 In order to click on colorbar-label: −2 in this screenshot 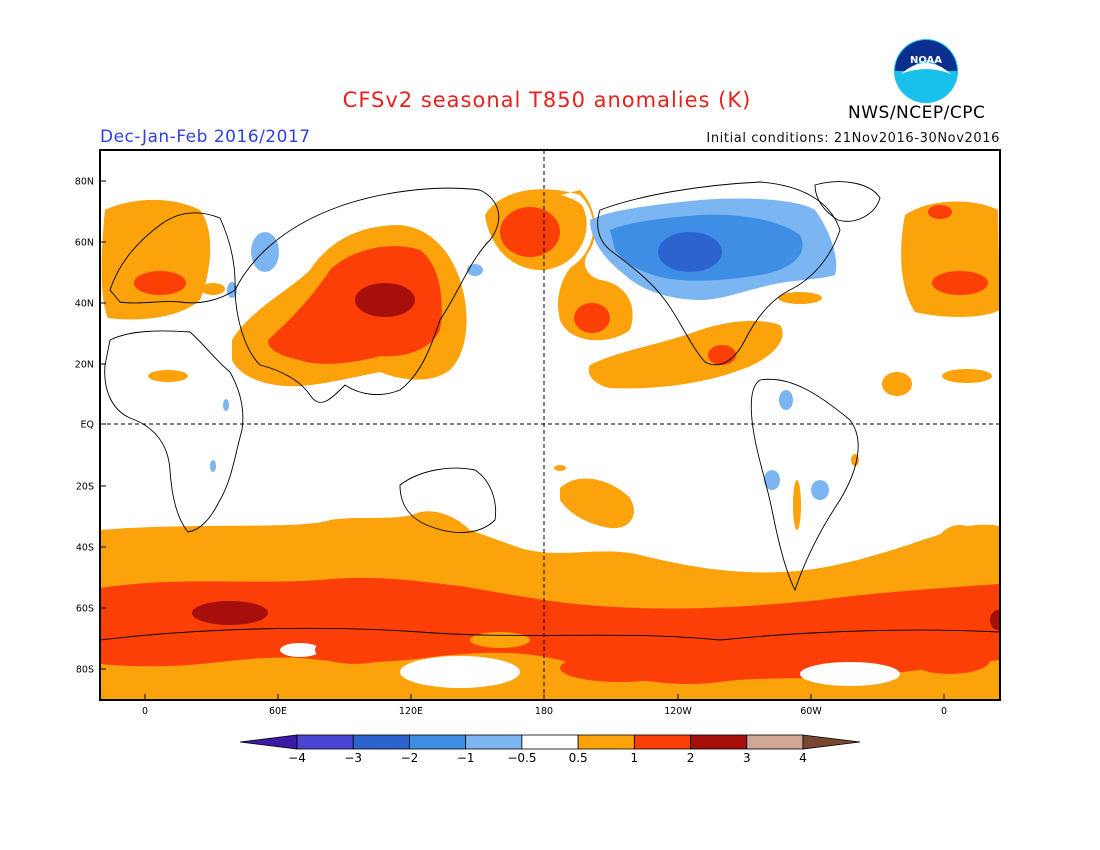, I will do `click(410, 758)`.